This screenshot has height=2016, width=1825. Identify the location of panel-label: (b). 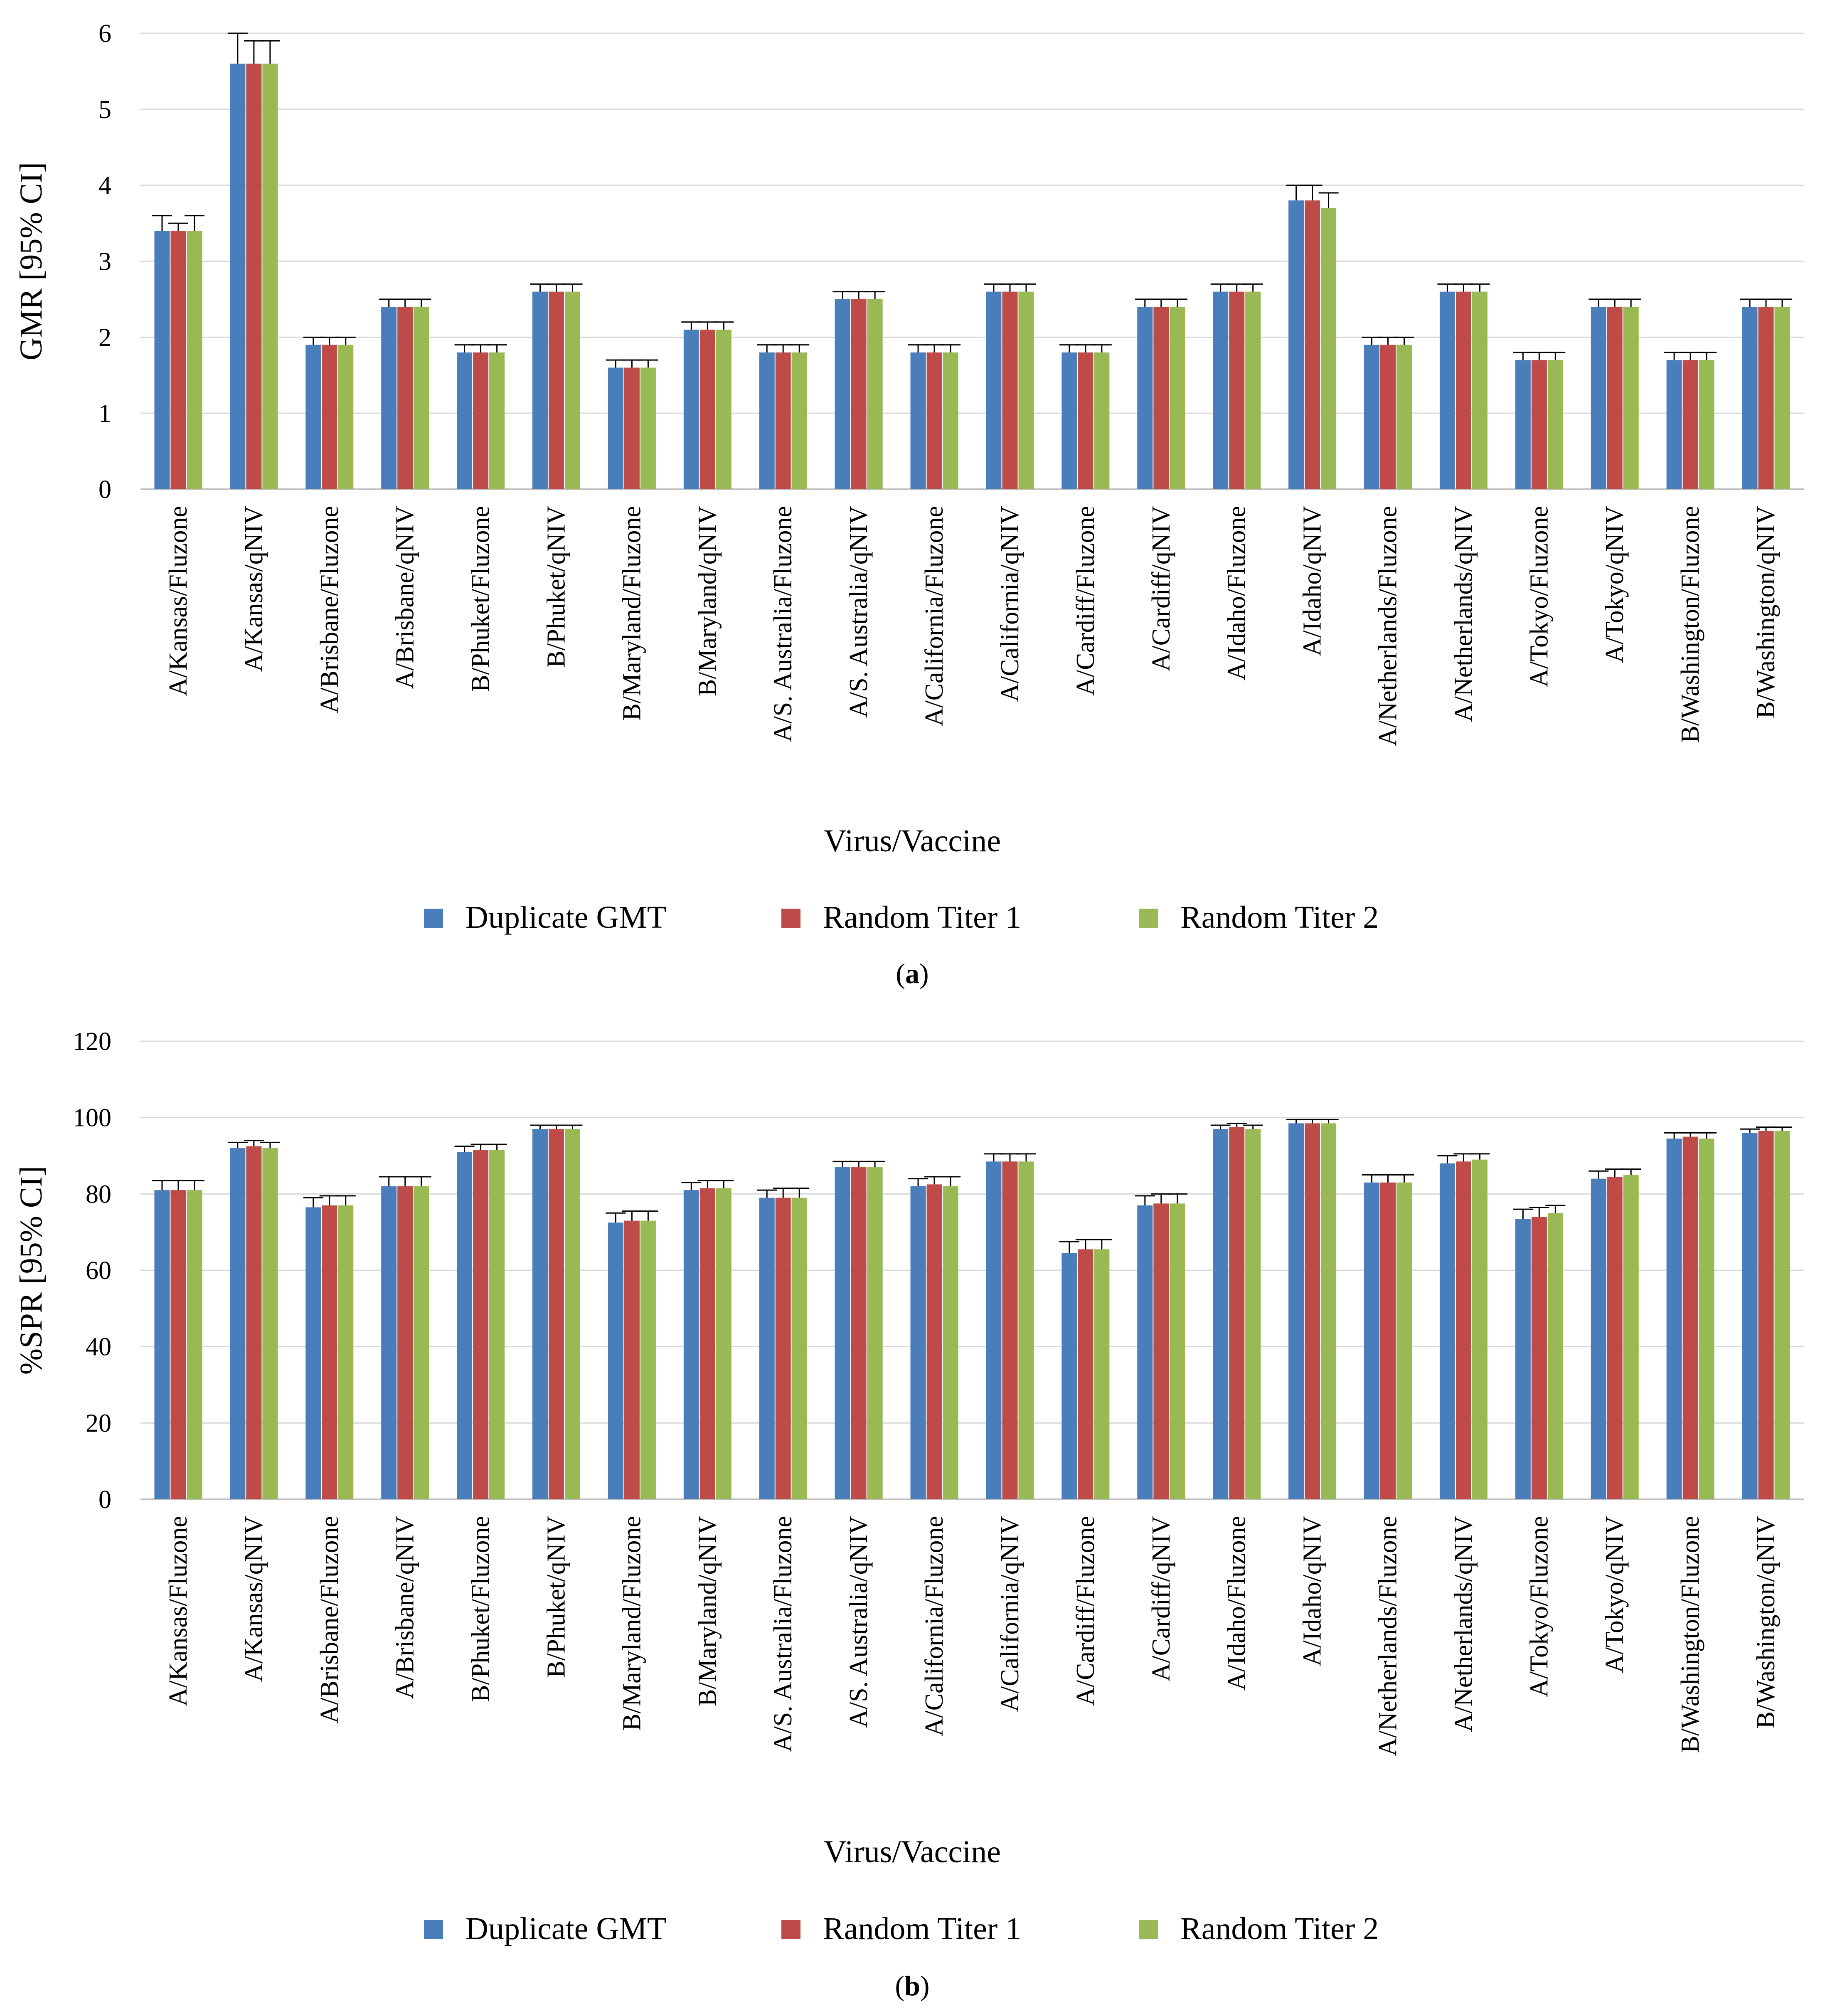
(912, 1986).